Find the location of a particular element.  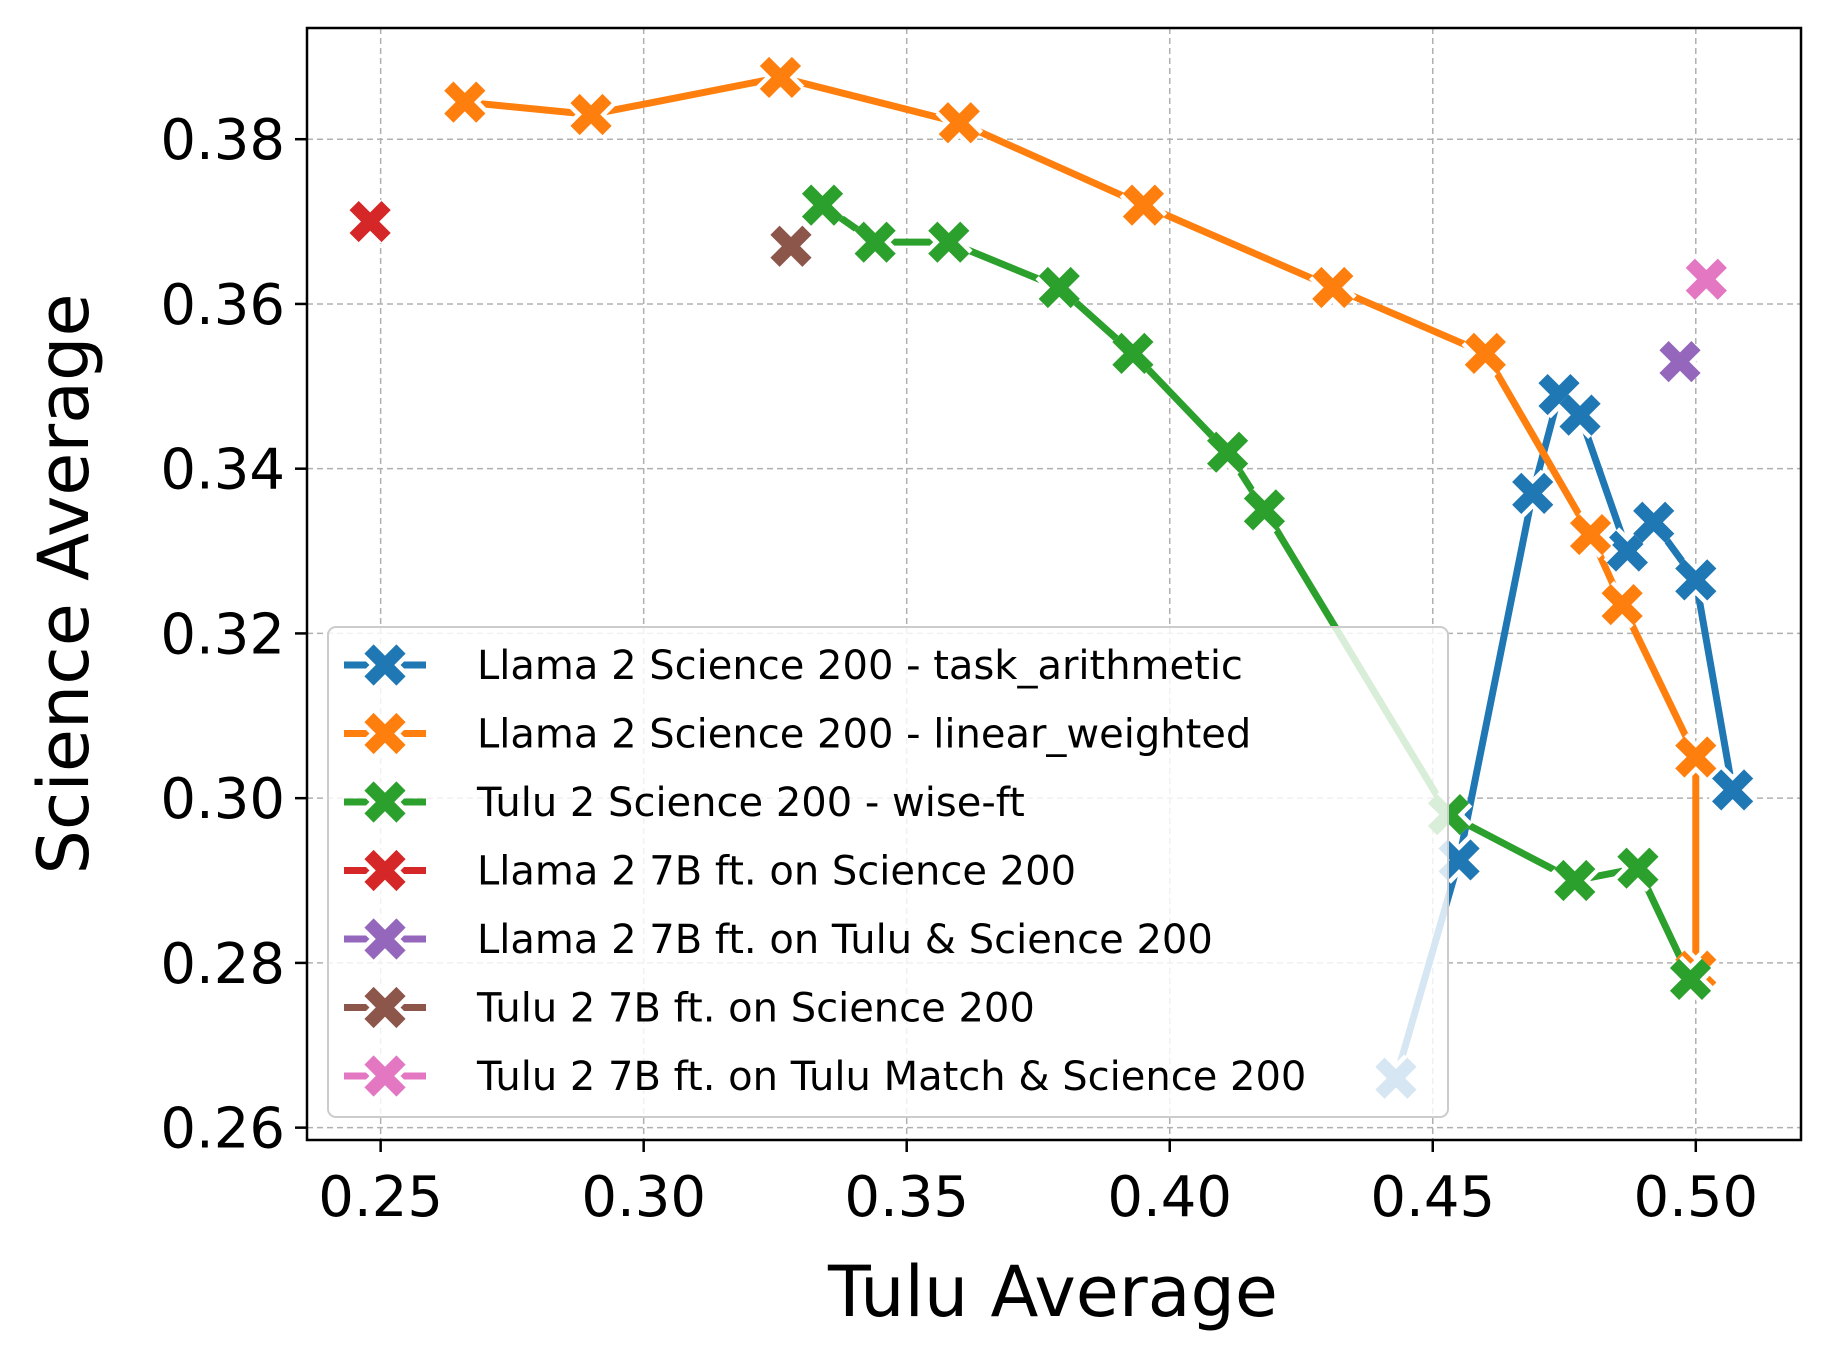

legend-entry: Llama 2 Science 200 - task_arithmetic is located at coordinates (793, 665).